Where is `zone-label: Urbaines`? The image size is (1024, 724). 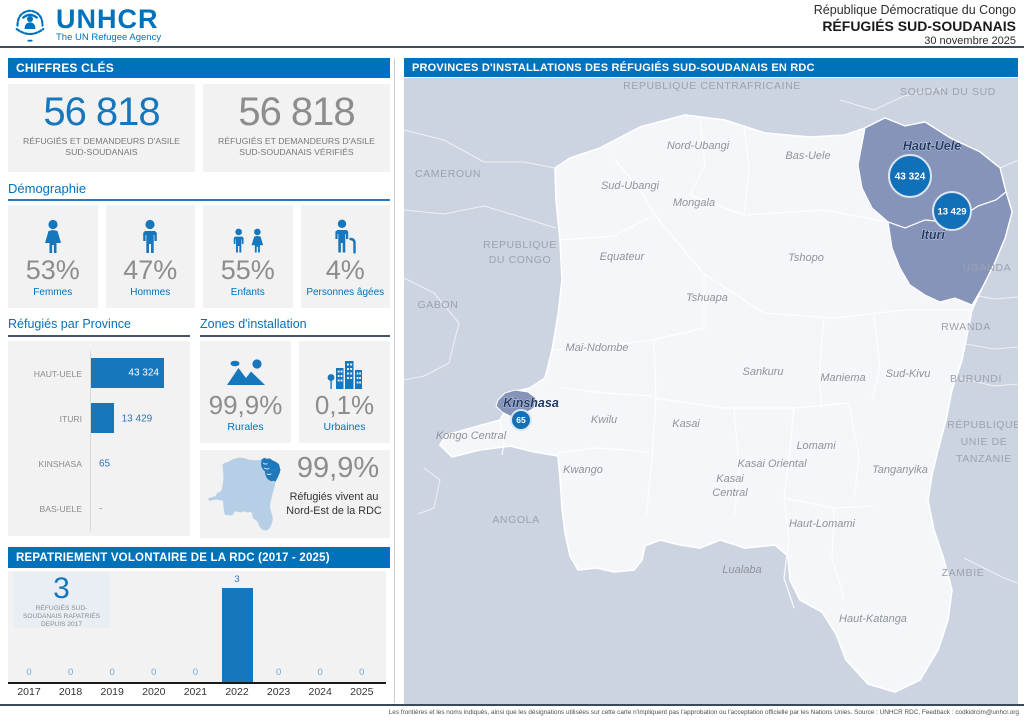 zone-label: Urbaines is located at coordinates (344, 427).